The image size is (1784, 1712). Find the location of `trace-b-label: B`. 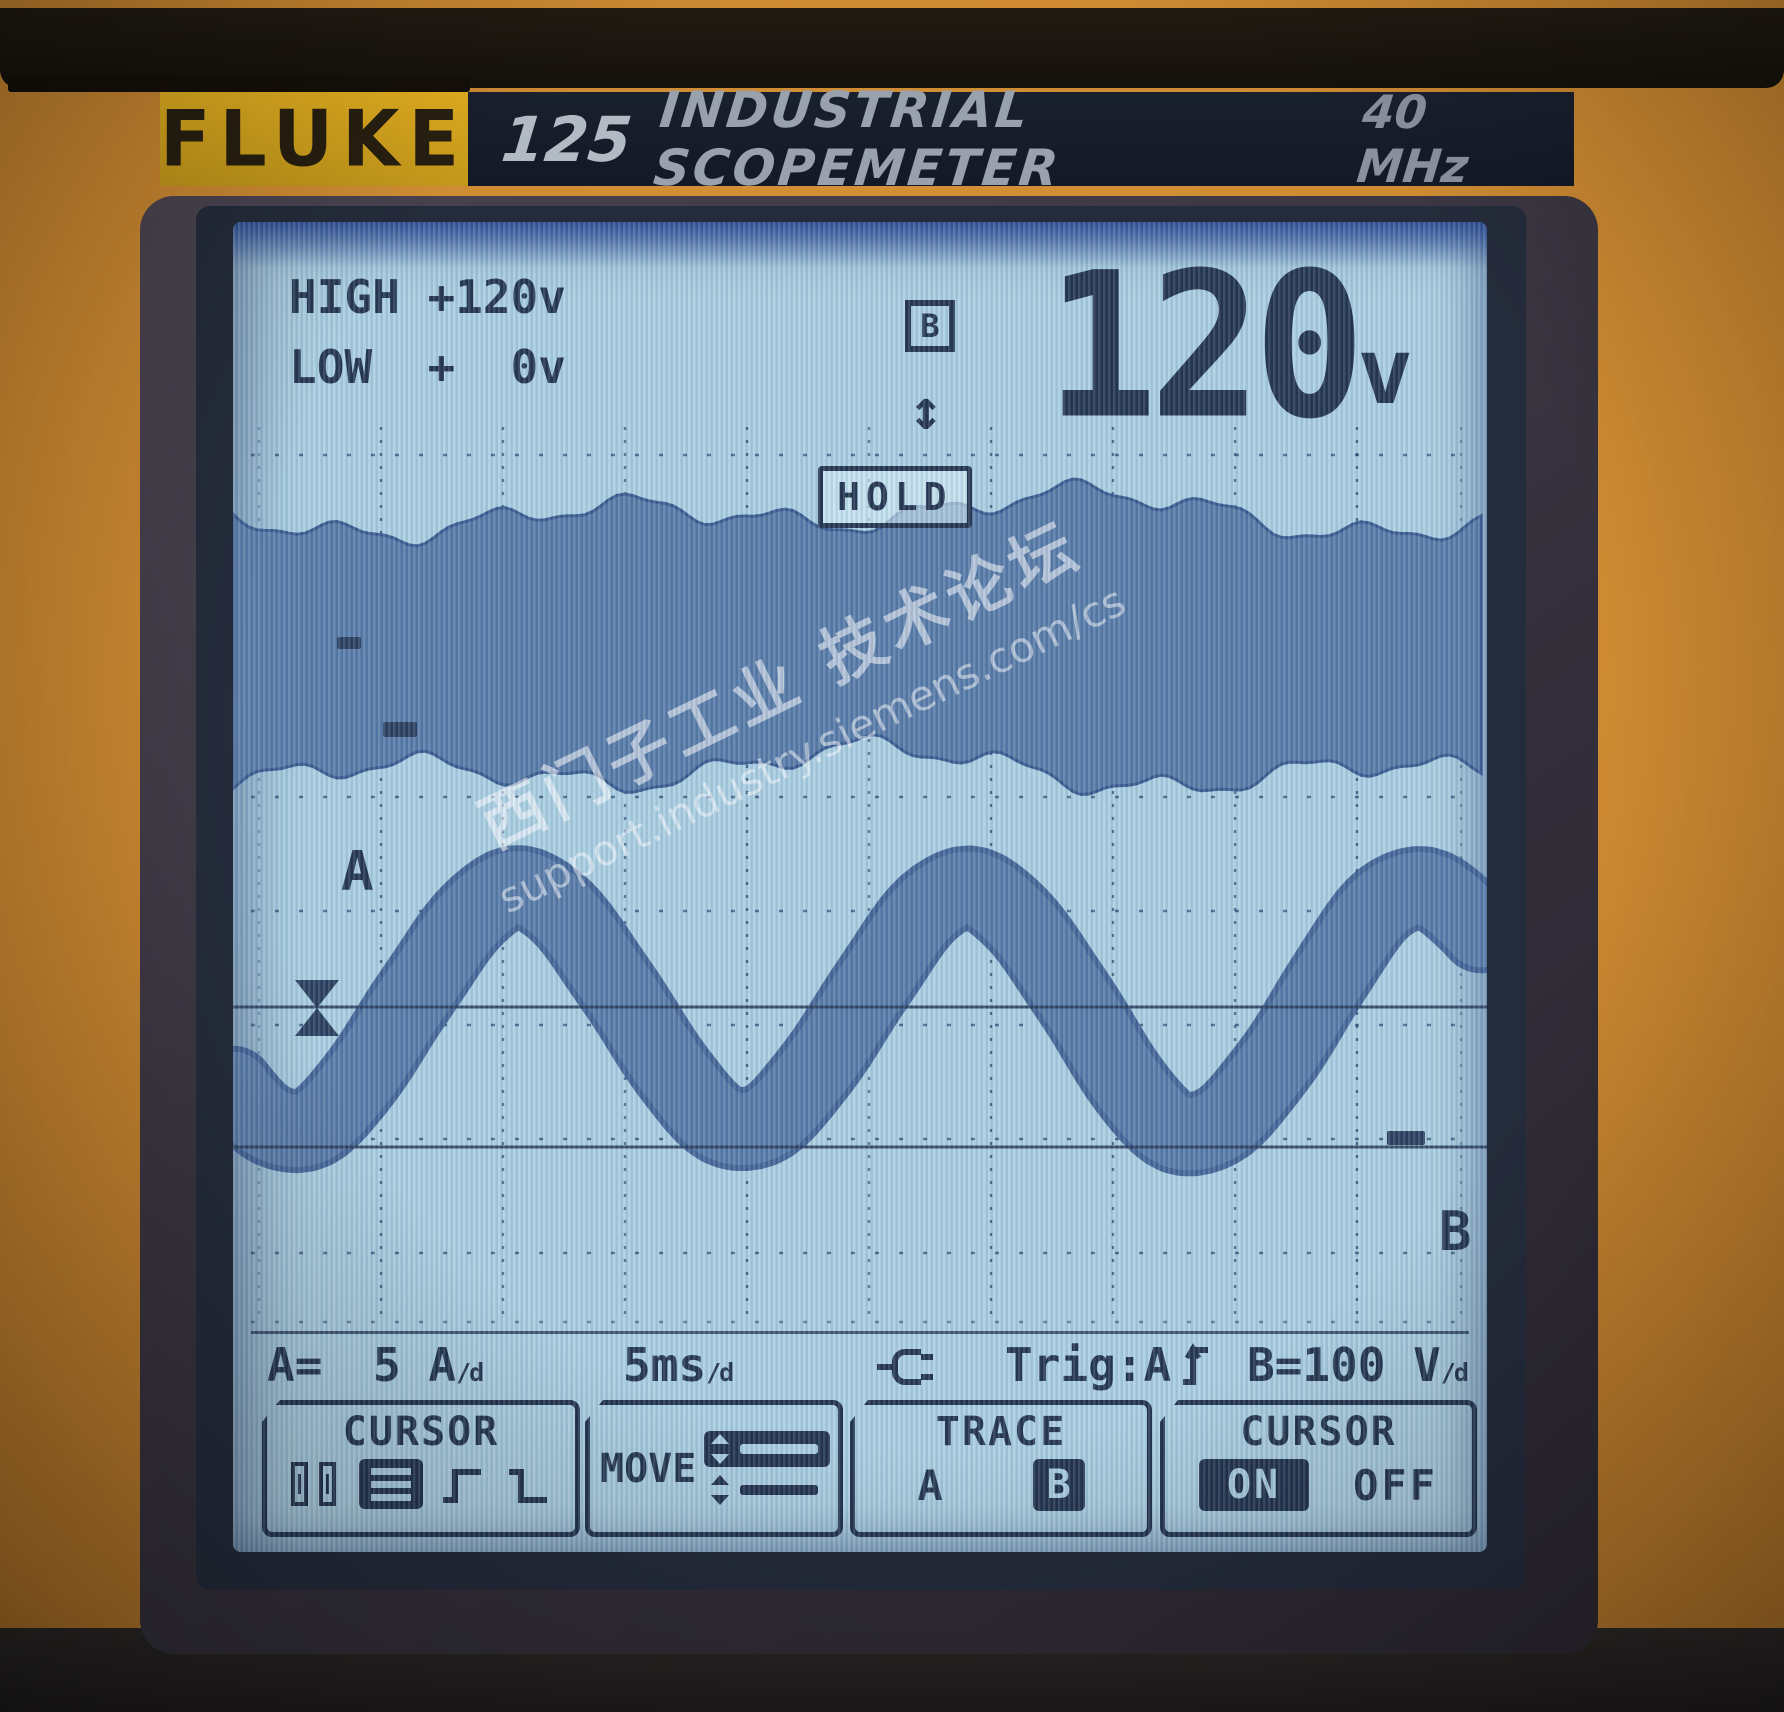

trace-b-label: B is located at coordinates (1455, 1231).